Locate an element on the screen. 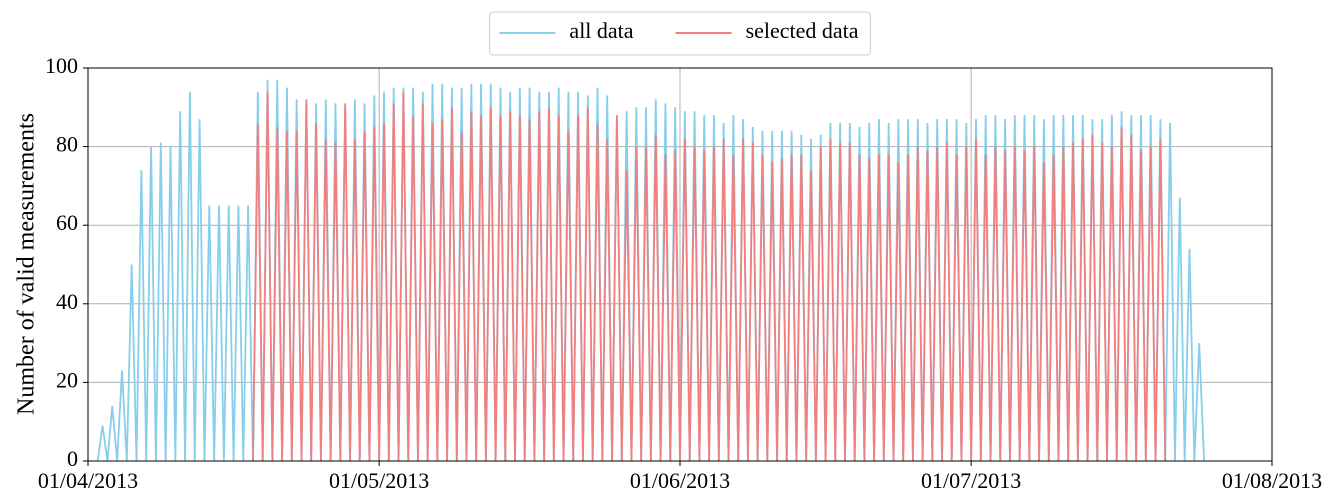 The height and width of the screenshot is (499, 1337). legend-label: all data is located at coordinates (601, 30).